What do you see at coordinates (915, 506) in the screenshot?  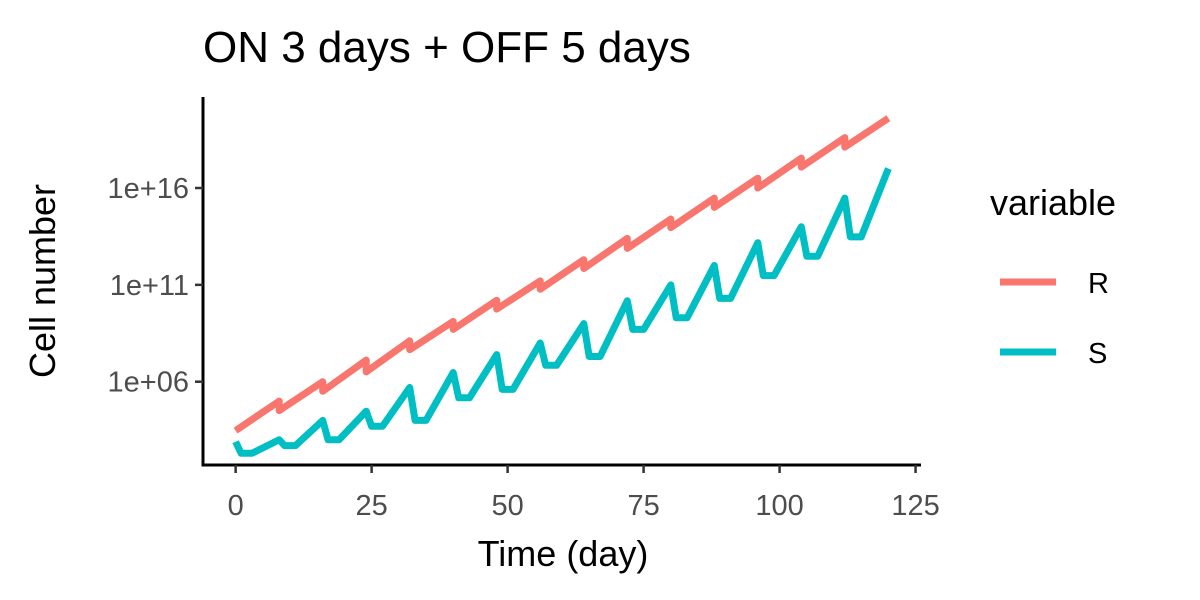 I see `x-tick-label: 125` at bounding box center [915, 506].